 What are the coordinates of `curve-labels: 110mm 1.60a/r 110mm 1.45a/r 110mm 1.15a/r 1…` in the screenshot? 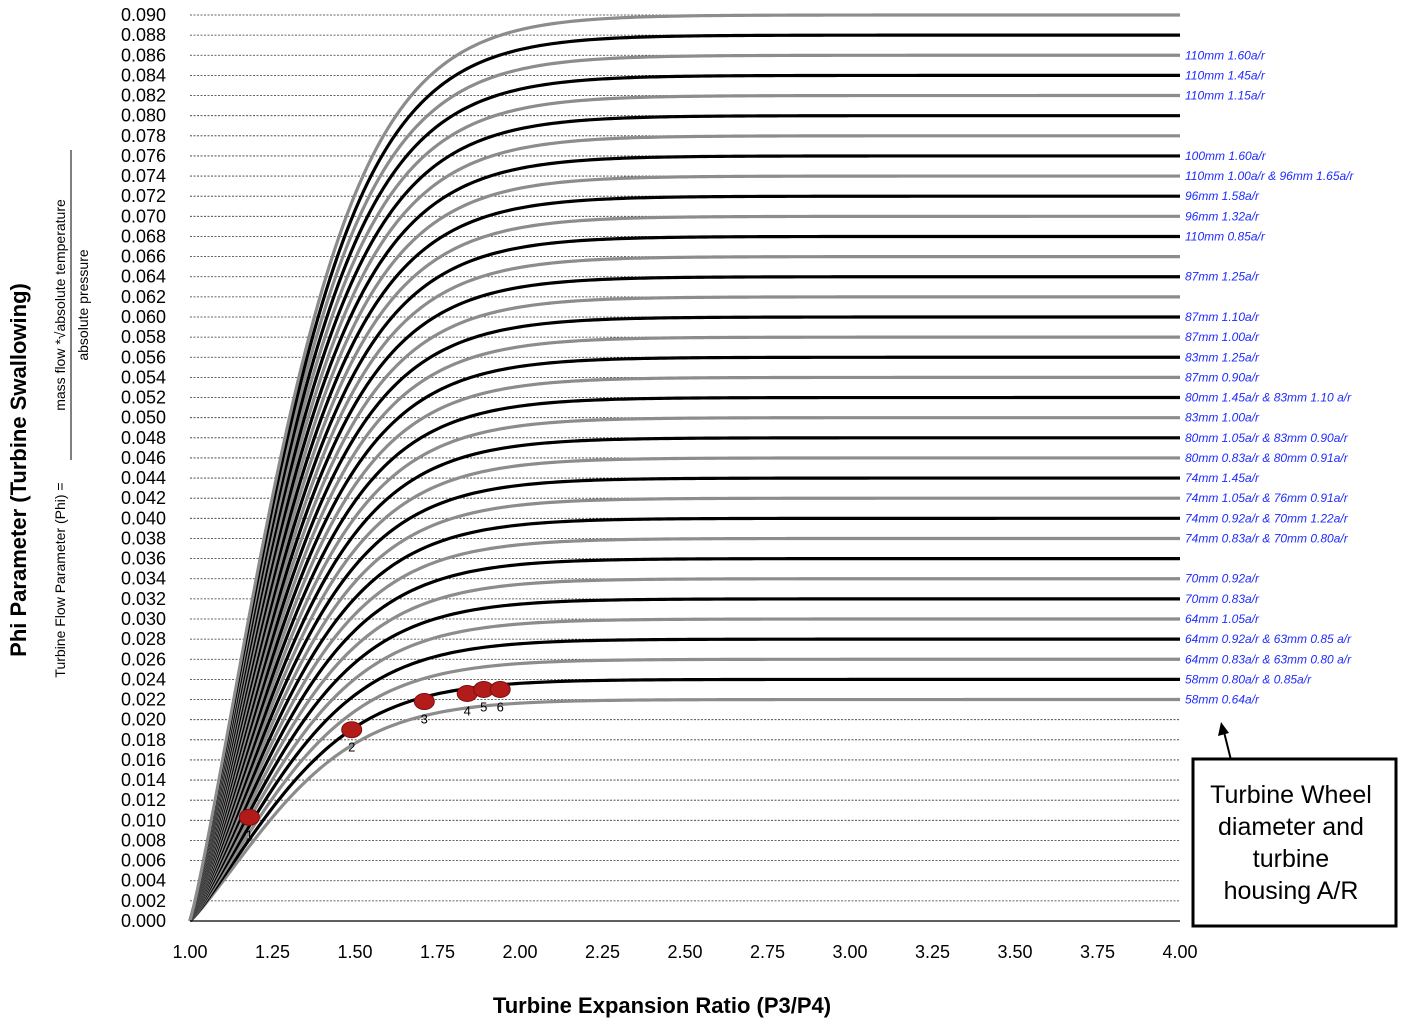 It's located at (1270, 377).